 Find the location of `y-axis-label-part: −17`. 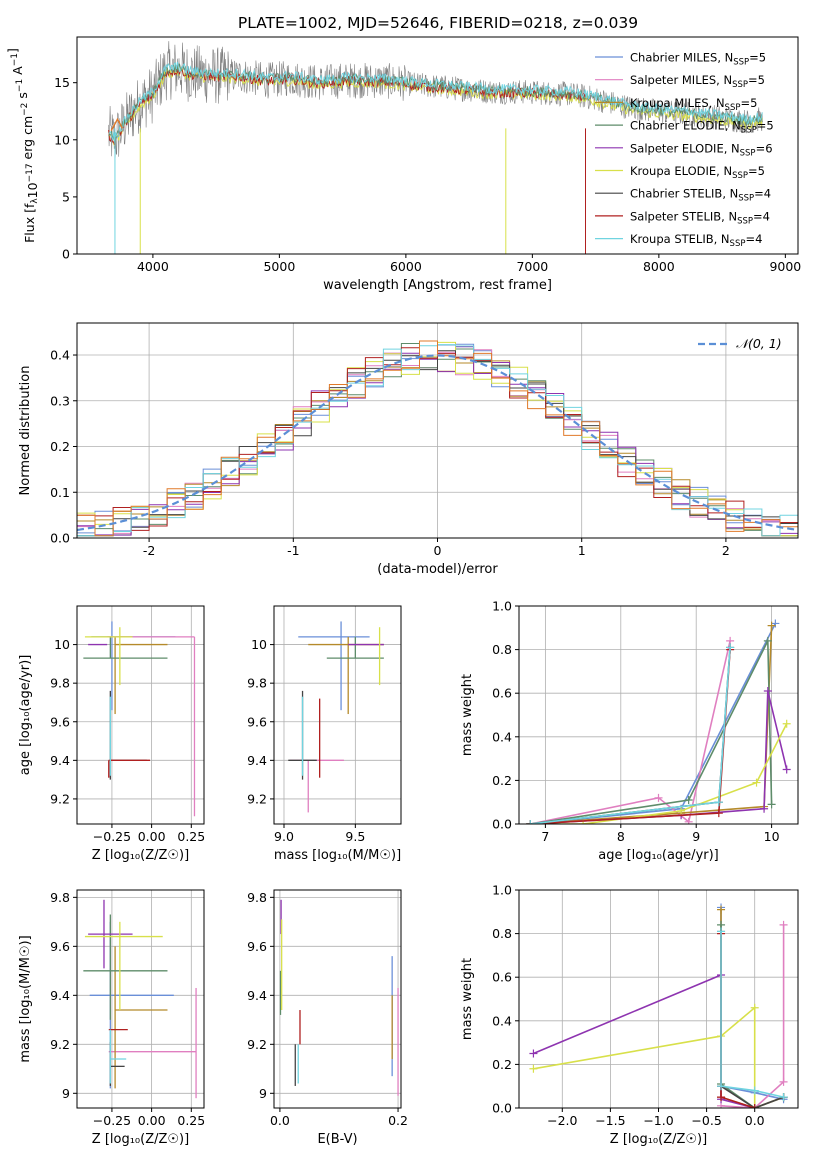

y-axis-label-part: −17 is located at coordinates (30, 172).